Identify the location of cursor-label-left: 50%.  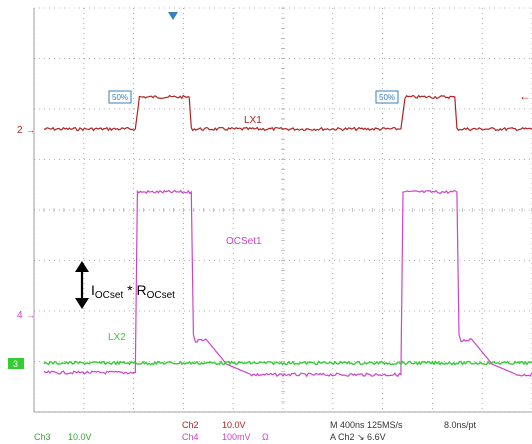
(120, 97).